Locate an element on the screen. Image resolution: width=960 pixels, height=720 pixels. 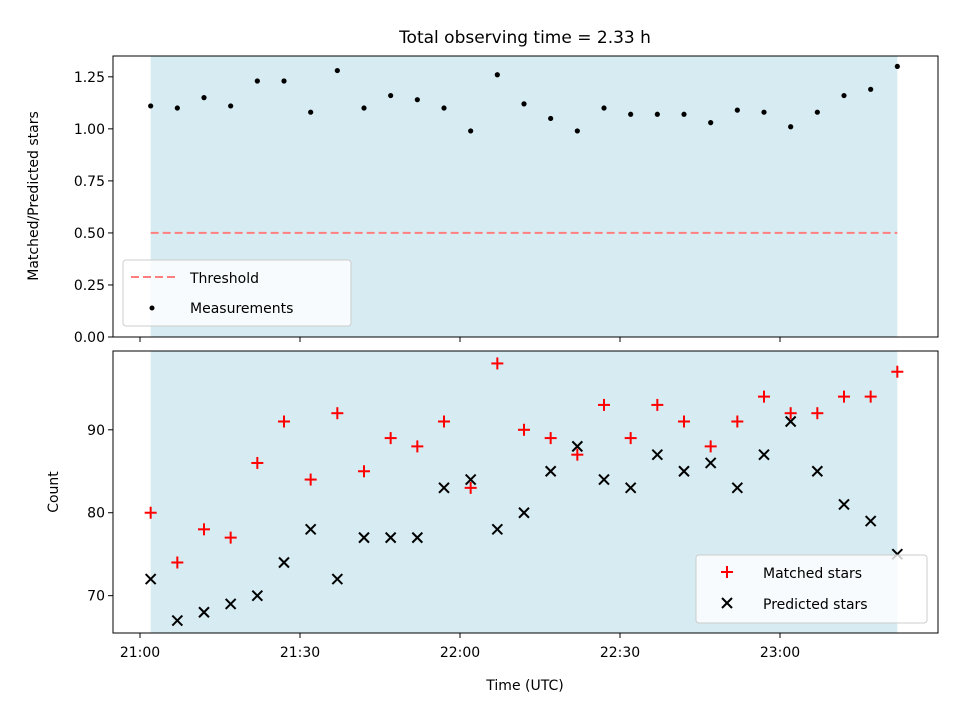
predicted-legend-swatch is located at coordinates (727, 603).